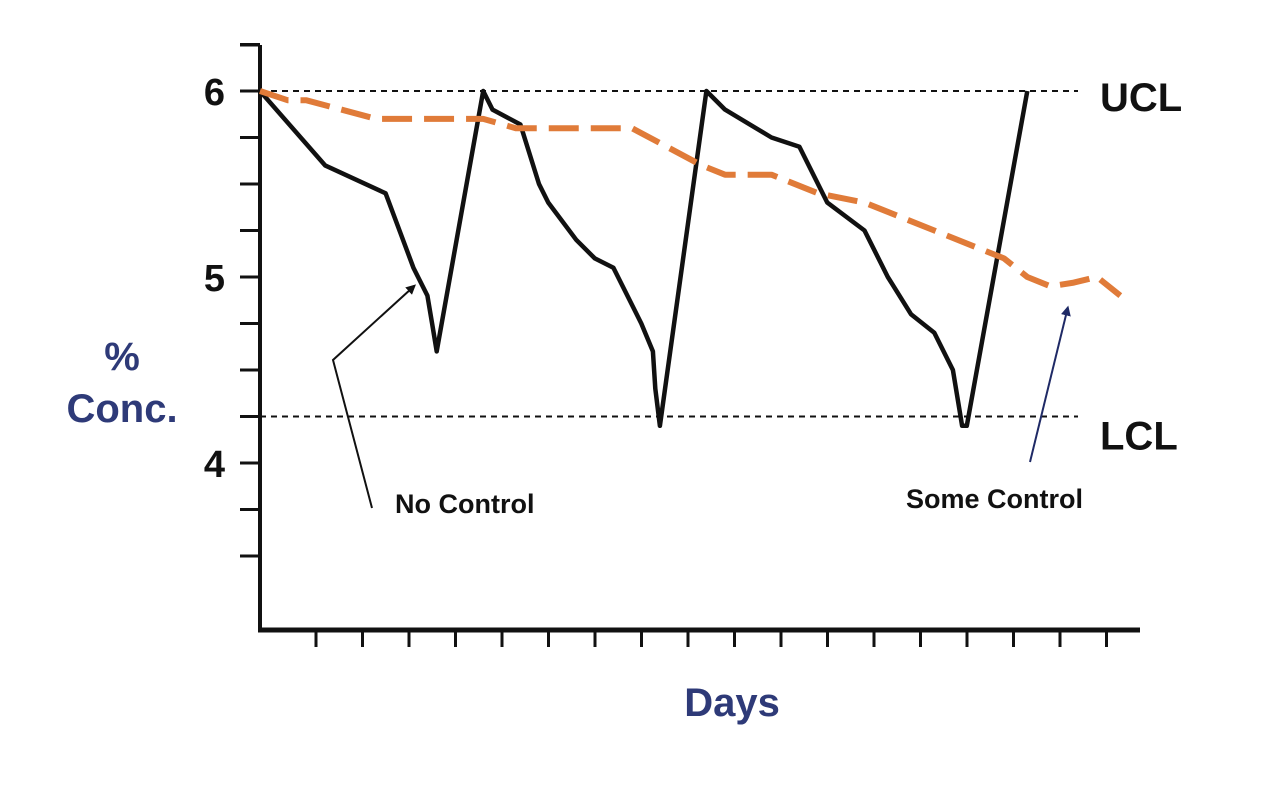 This screenshot has height=803, width=1280. Describe the element at coordinates (373, 396) in the screenshot. I see `no-control-arrow` at that location.